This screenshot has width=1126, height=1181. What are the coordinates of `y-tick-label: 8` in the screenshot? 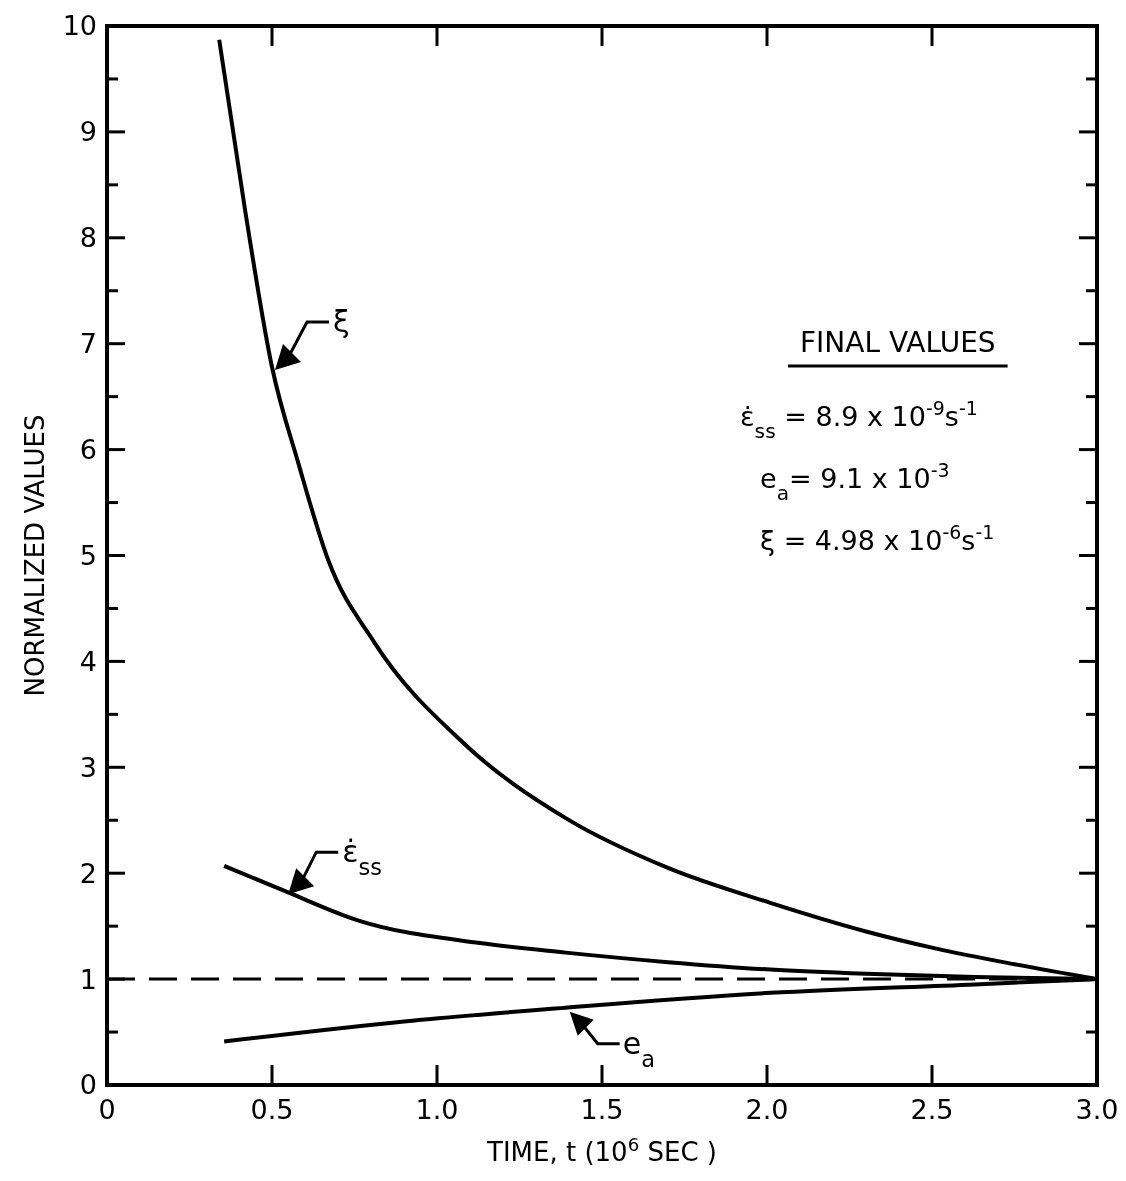 It's located at (88, 238).